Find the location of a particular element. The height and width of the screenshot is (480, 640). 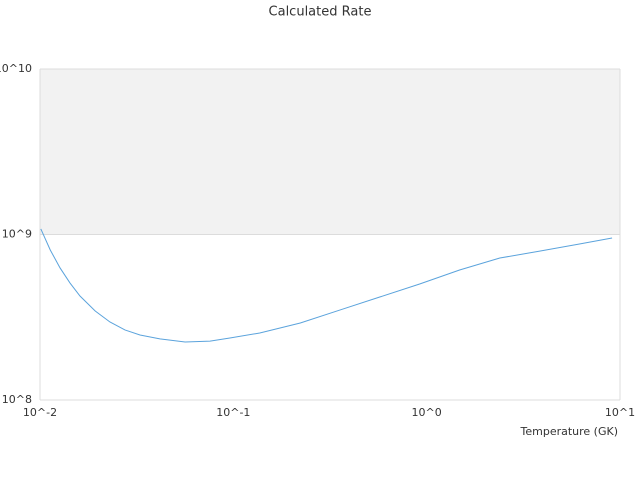

x-tick-label: 10^0 is located at coordinates (427, 412).